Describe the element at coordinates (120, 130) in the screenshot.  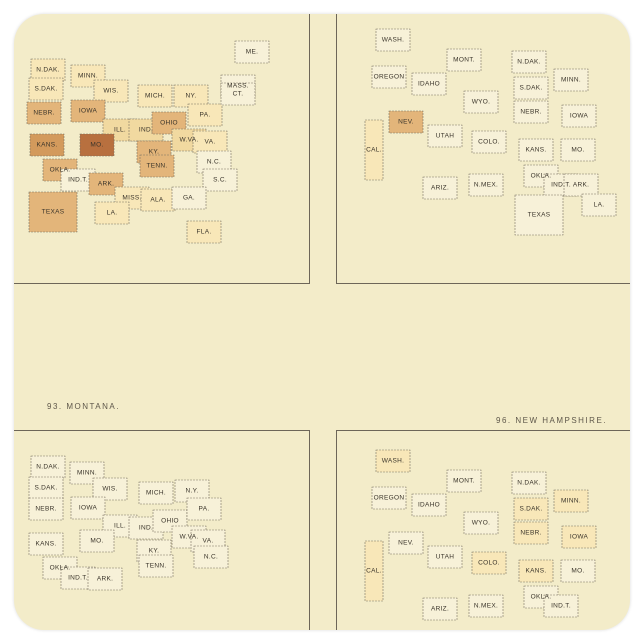
I see `state-label: ILL.` at that location.